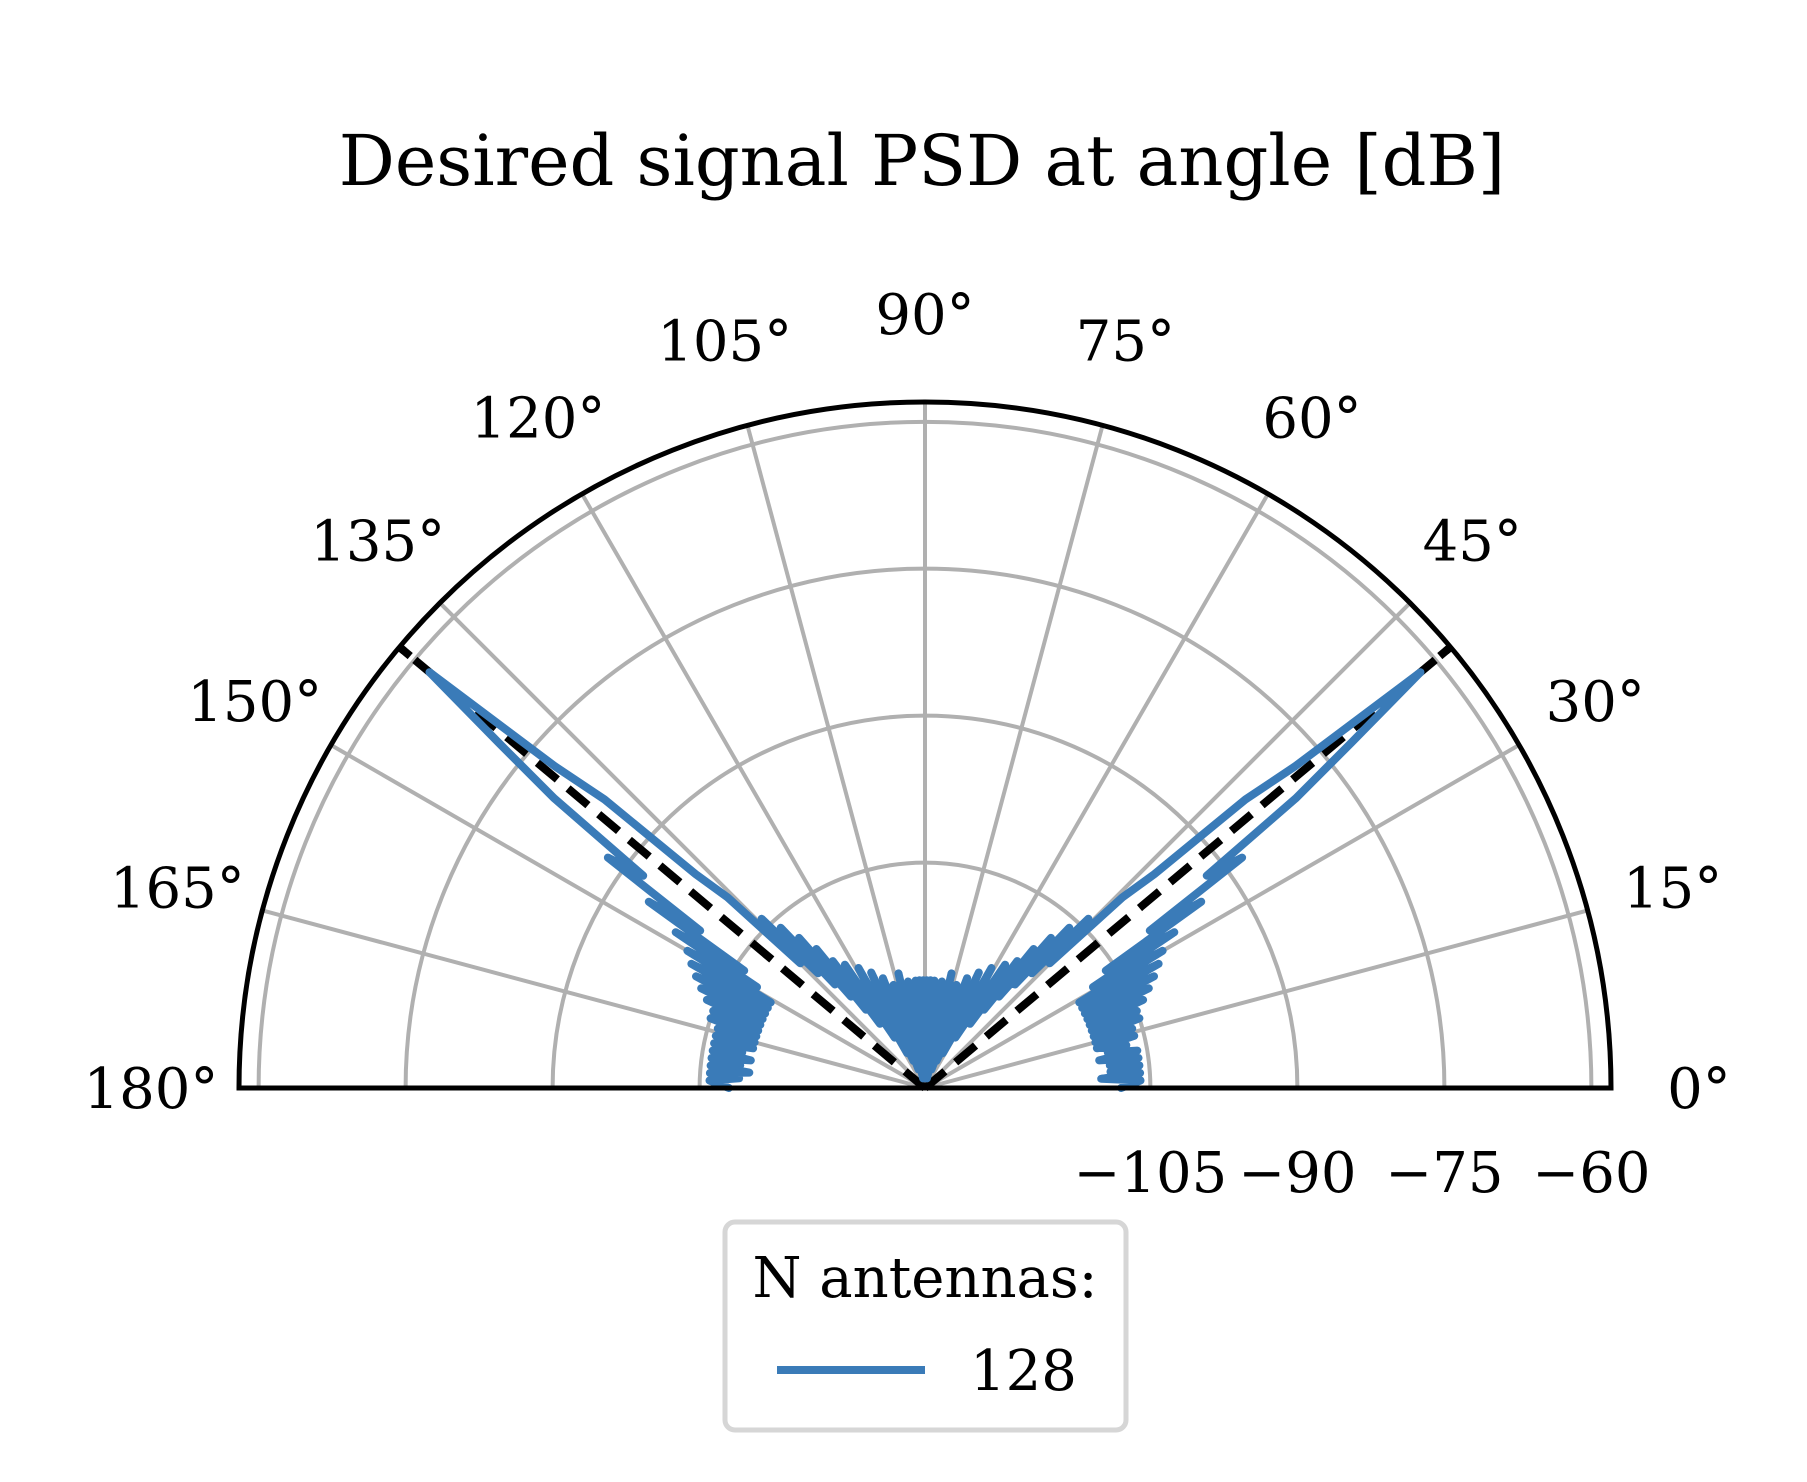 This screenshot has height=1482, width=1807. I want to click on theta-tick-label-15: 15°, so click(1672, 889).